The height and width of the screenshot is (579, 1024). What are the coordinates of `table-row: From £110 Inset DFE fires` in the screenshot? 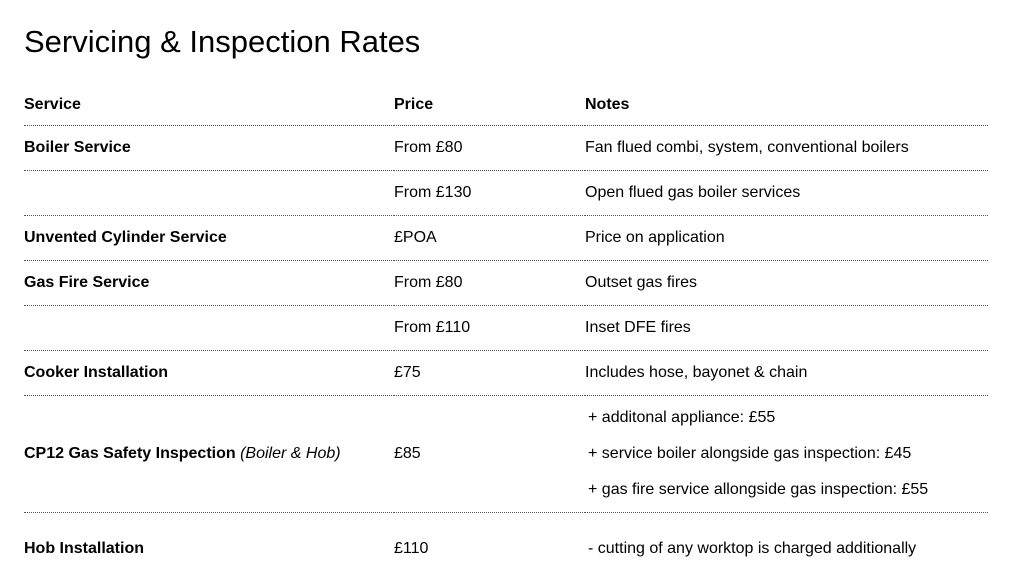 It's located at (506, 328).